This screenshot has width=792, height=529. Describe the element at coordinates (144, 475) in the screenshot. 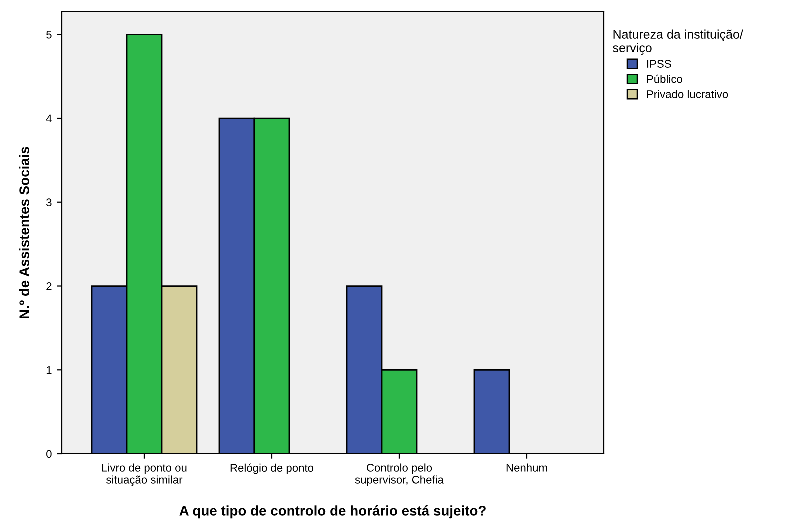

I see `x-tick-label: Livro de ponto ou situação similar` at that location.